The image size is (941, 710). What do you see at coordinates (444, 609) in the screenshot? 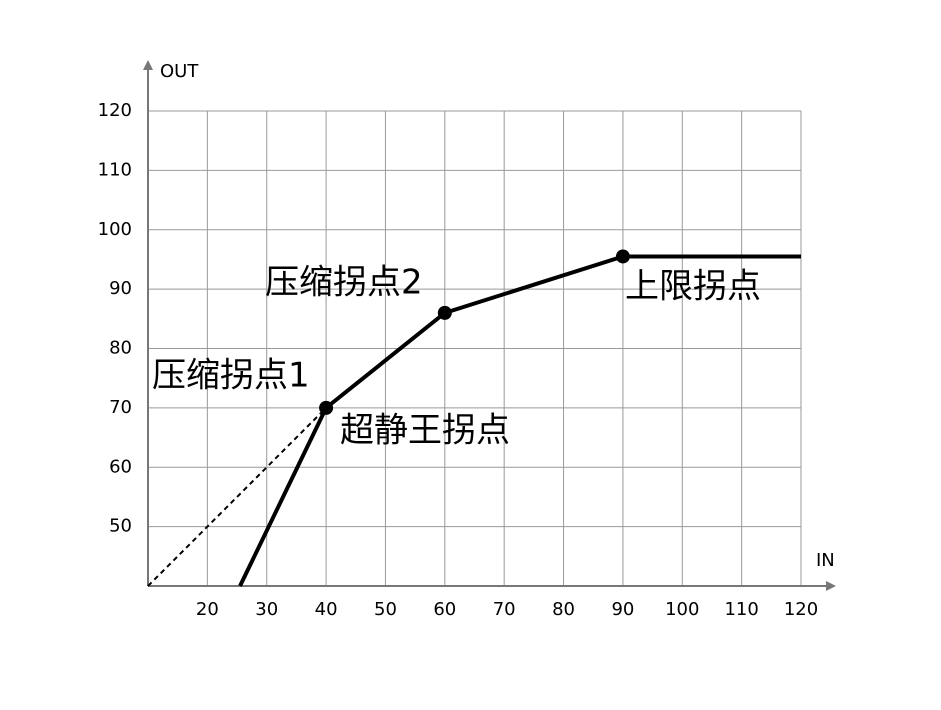
I see `x-tick-label: 60` at bounding box center [444, 609].